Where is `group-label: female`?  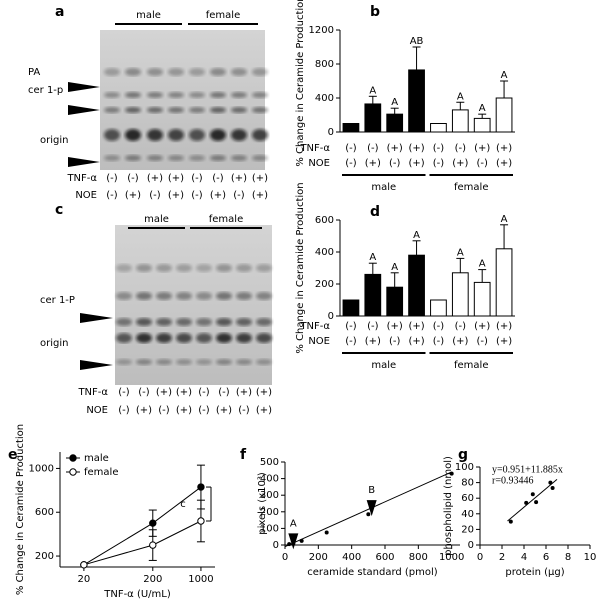
group-label: female is located at coordinates (223, 15).